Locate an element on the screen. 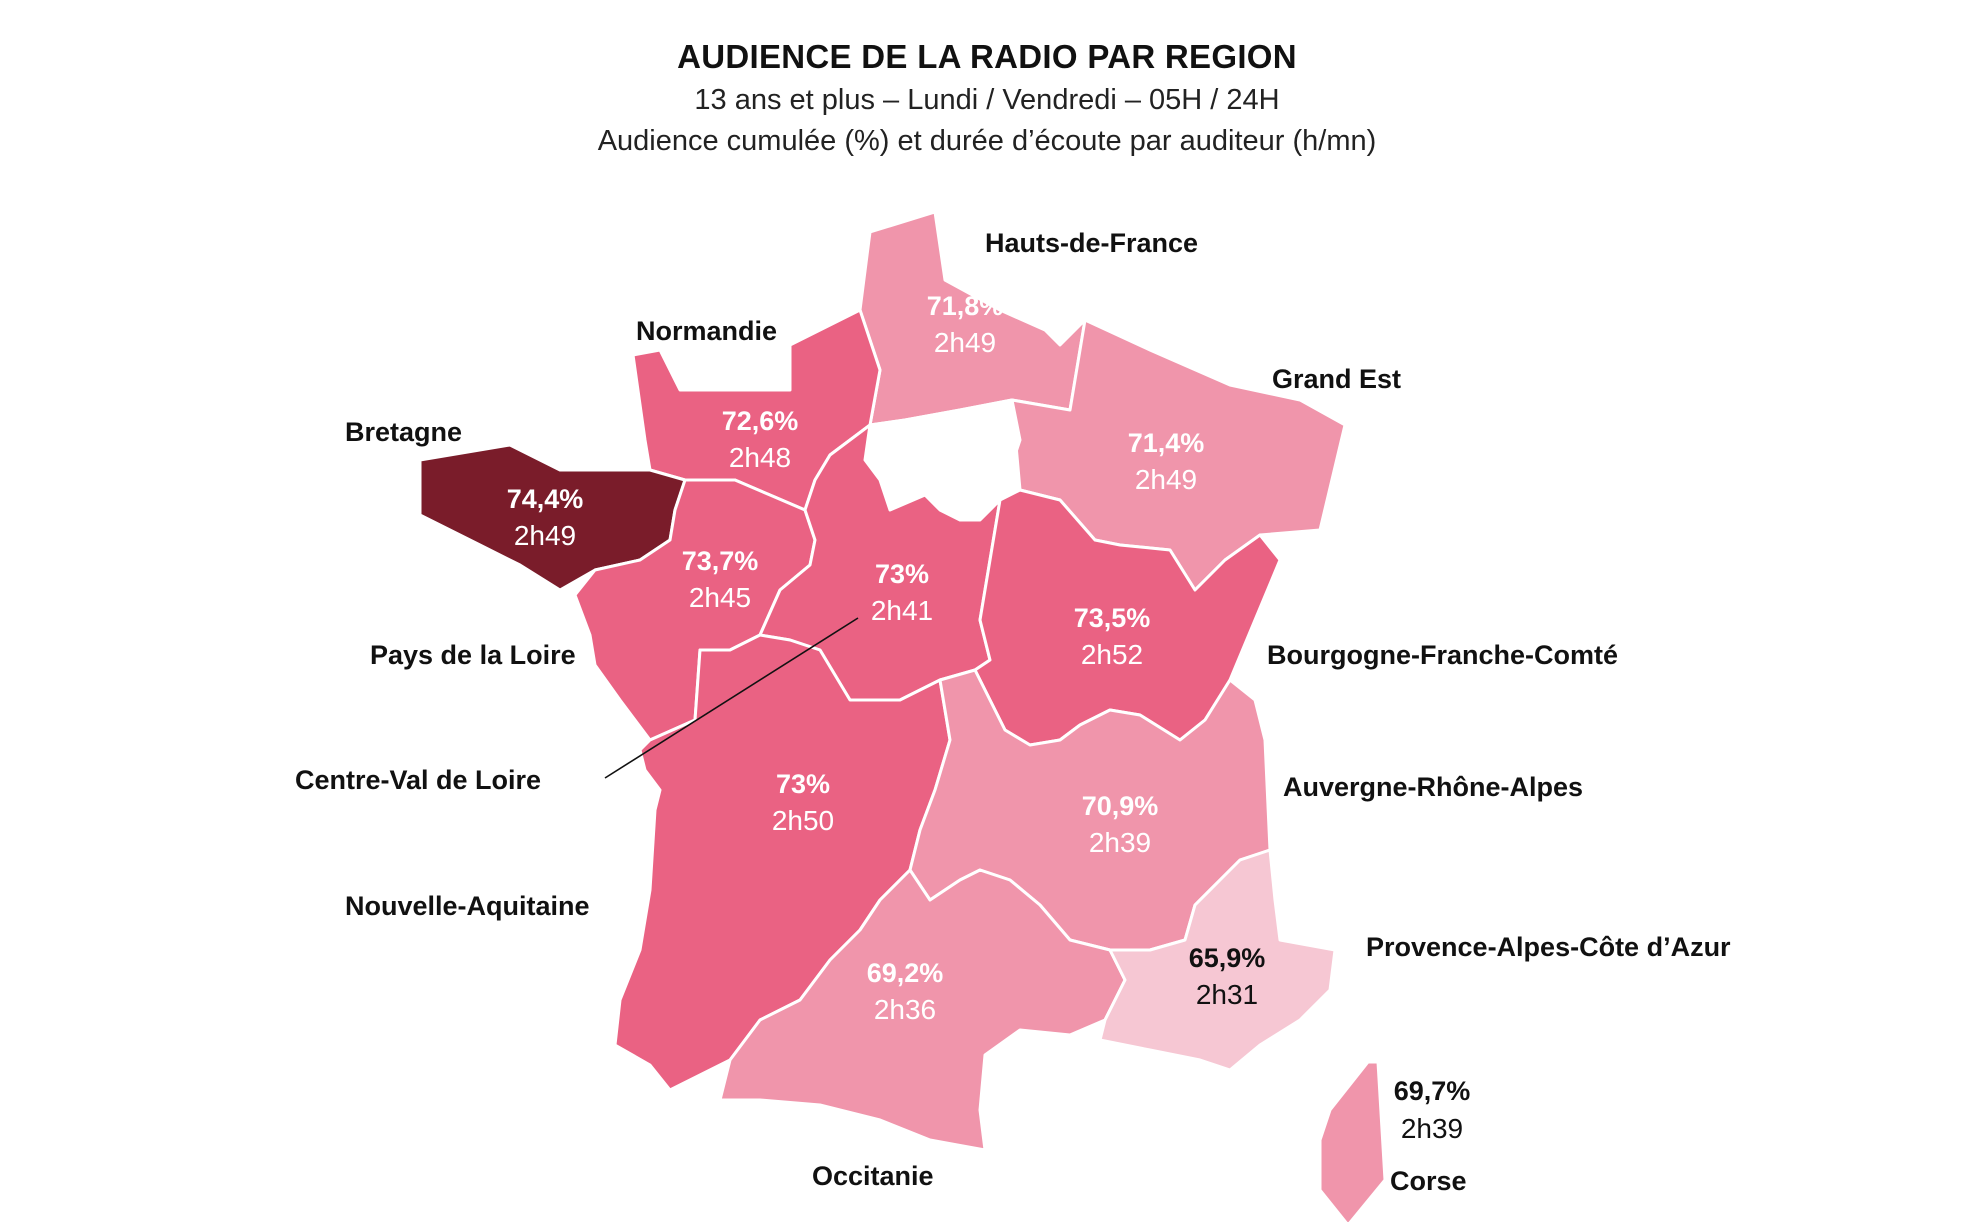 The height and width of the screenshot is (1222, 1974). value-pays-de-la-loire-audience: 73,7% is located at coordinates (720, 561).